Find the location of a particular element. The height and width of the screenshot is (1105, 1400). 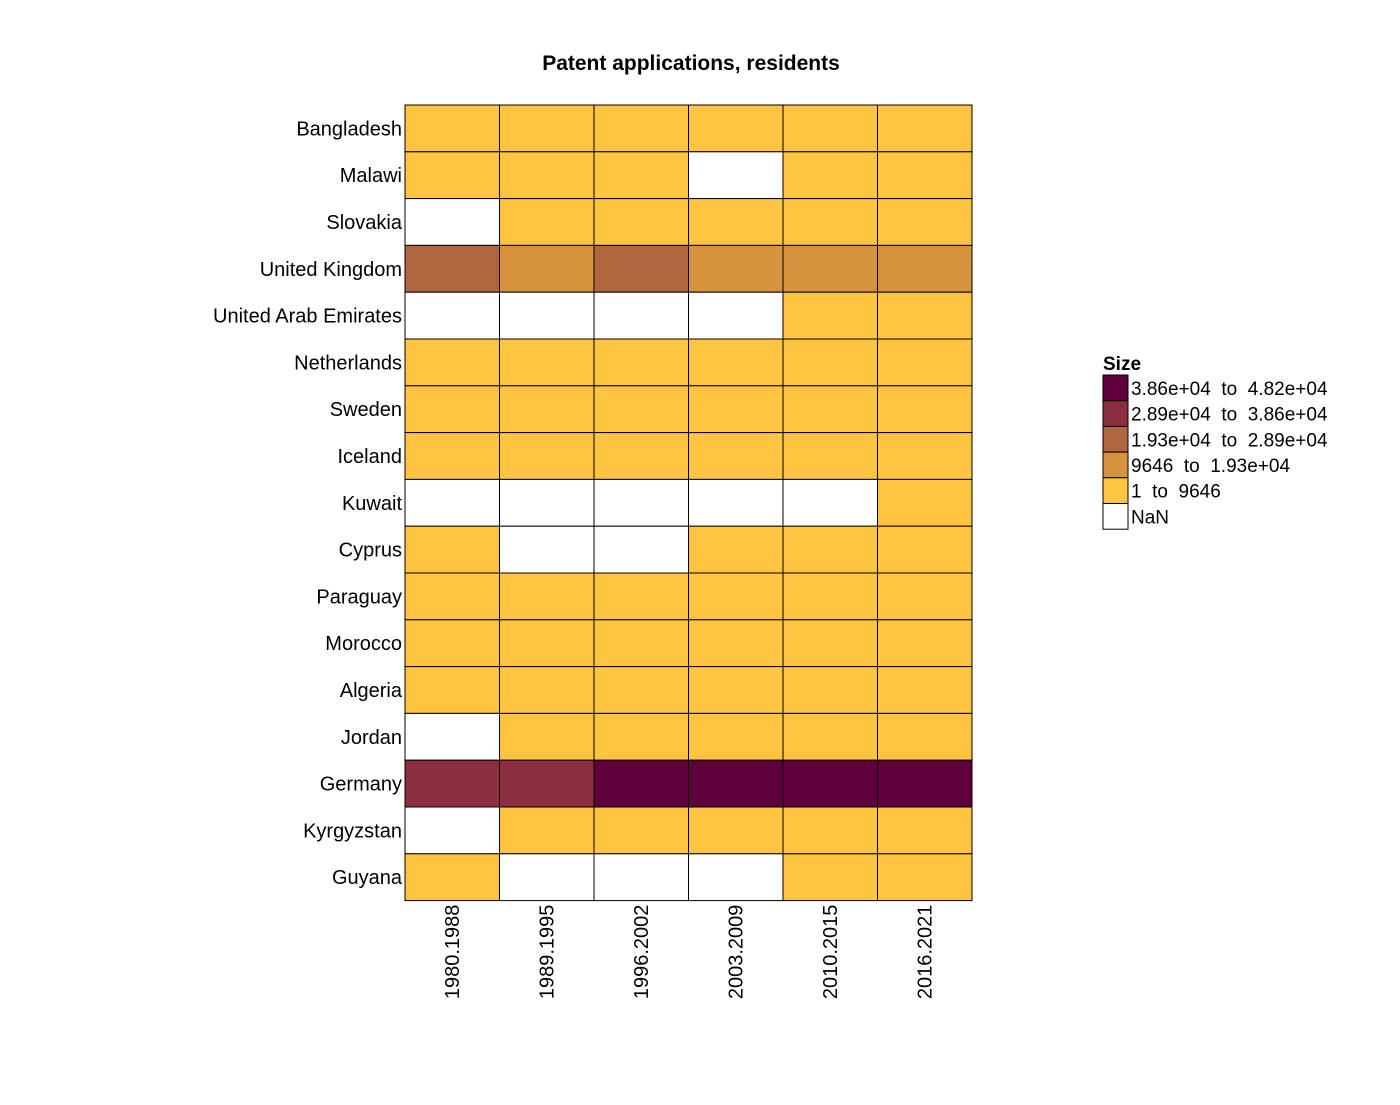

column-label: 1996.2002 is located at coordinates (642, 952).